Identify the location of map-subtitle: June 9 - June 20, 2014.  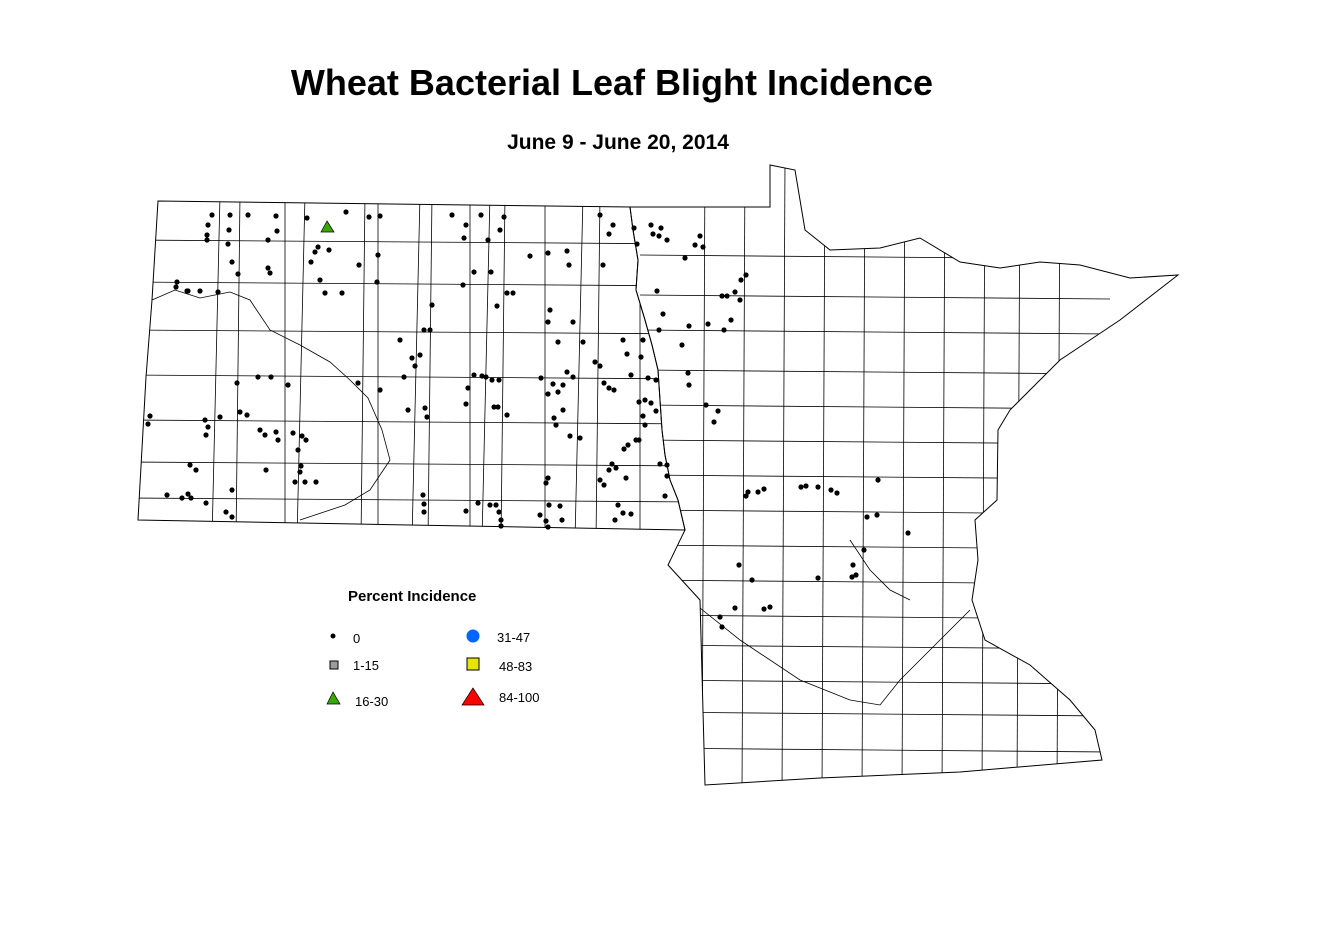
(618, 142).